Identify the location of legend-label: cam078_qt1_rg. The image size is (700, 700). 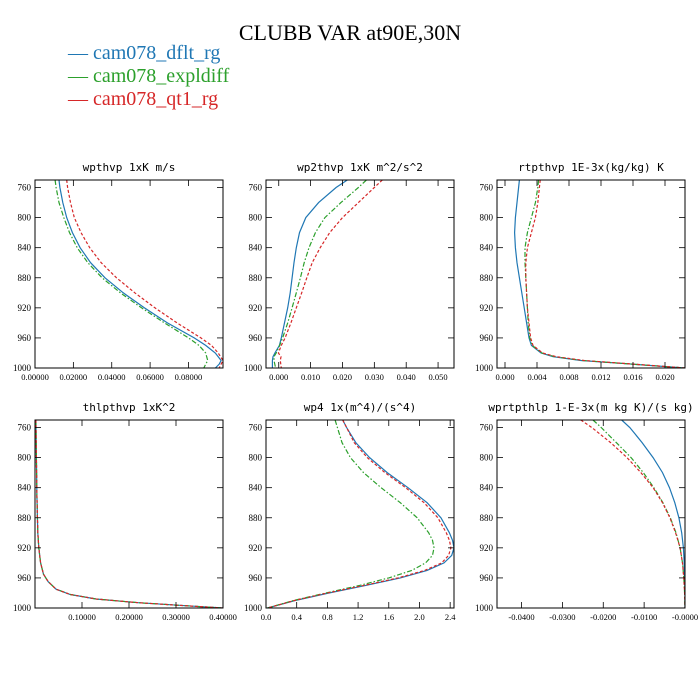
(156, 99).